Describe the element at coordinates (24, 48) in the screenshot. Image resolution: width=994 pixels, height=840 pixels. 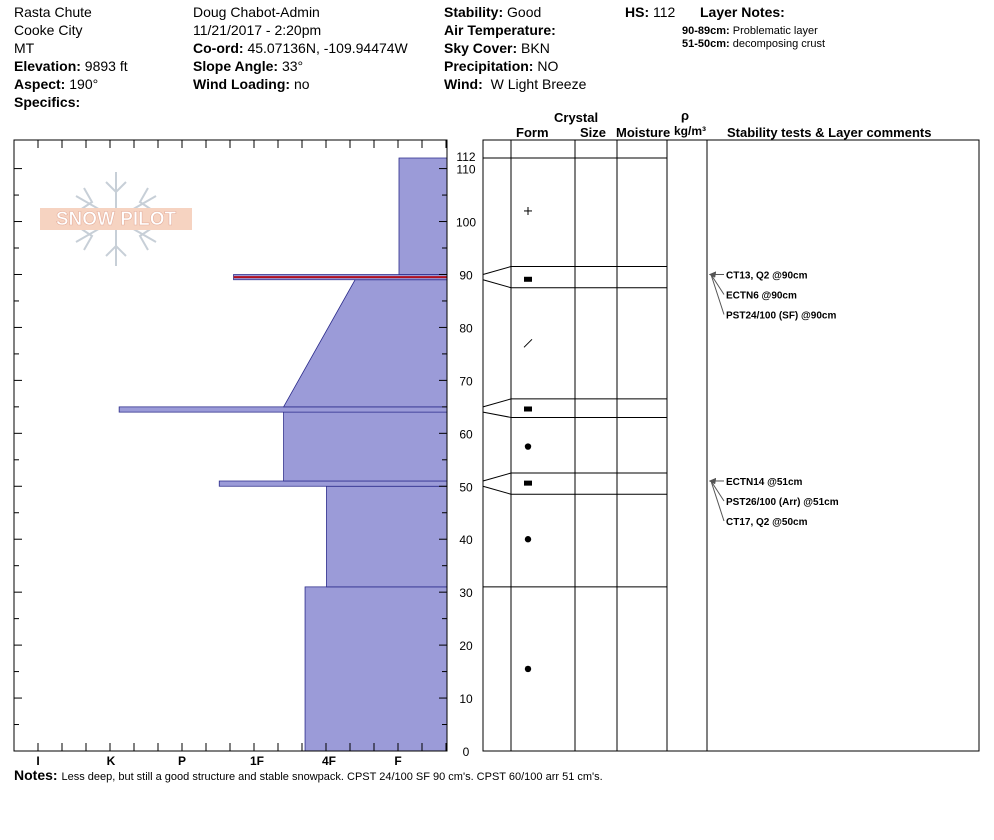
I see `state: MT` at that location.